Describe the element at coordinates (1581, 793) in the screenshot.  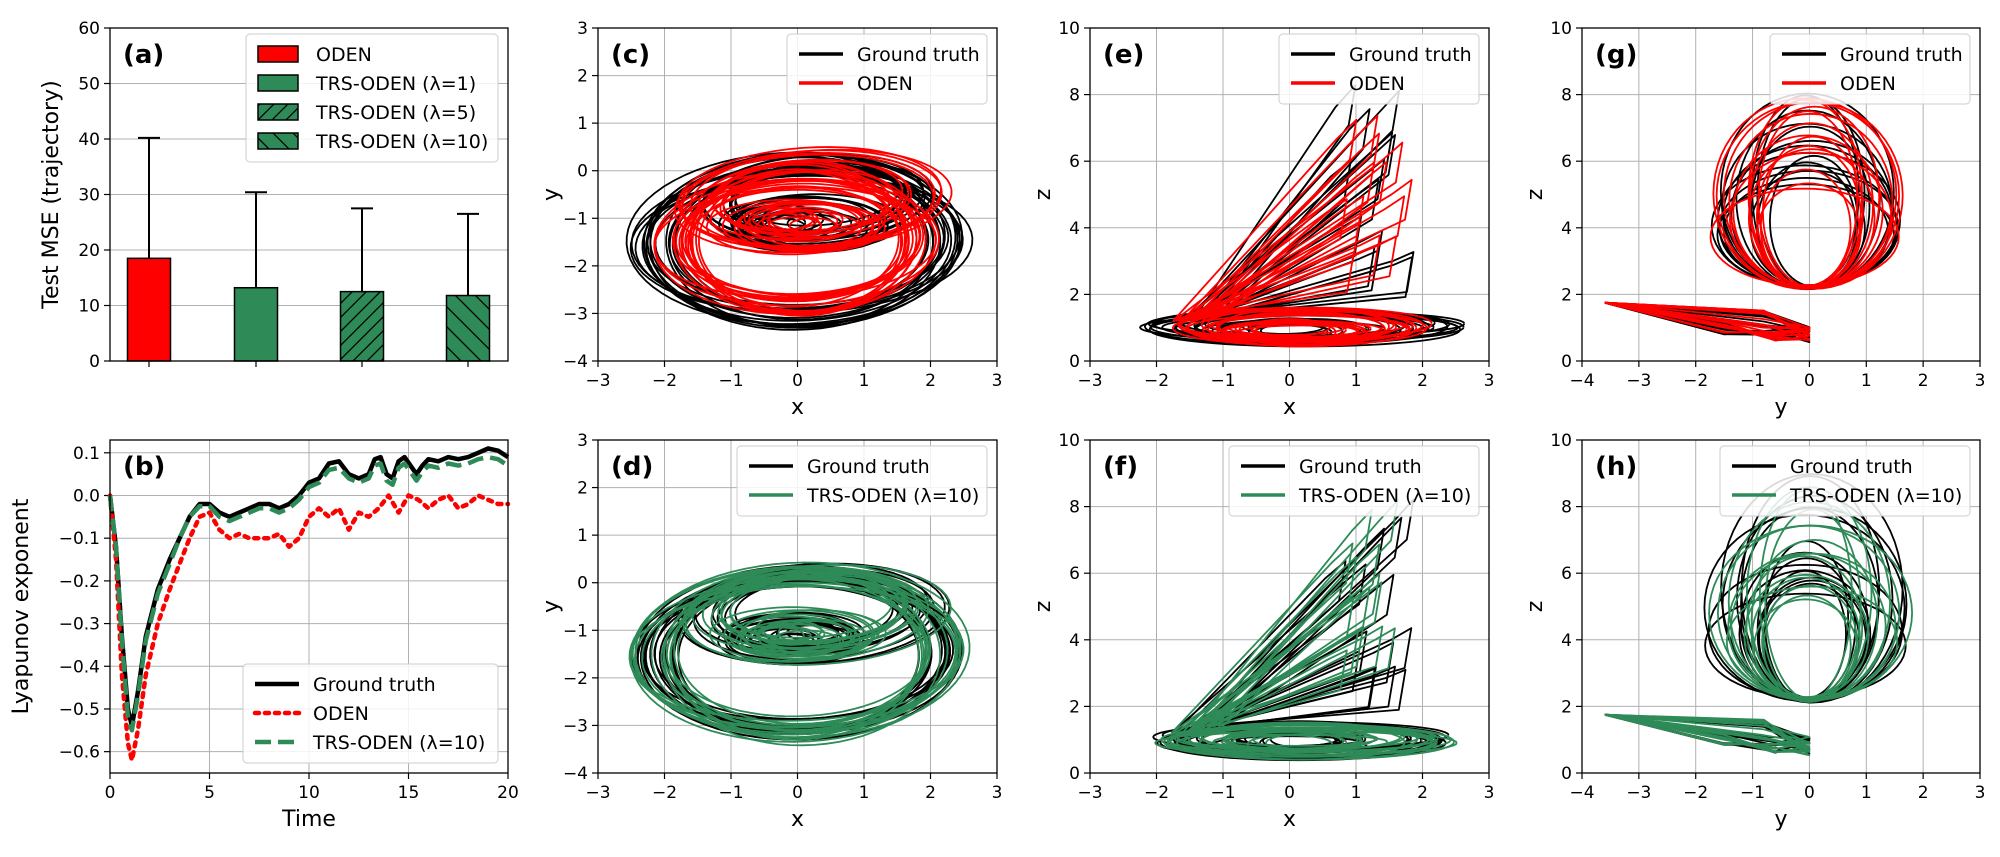
I see `x-tick-label: −4` at that location.